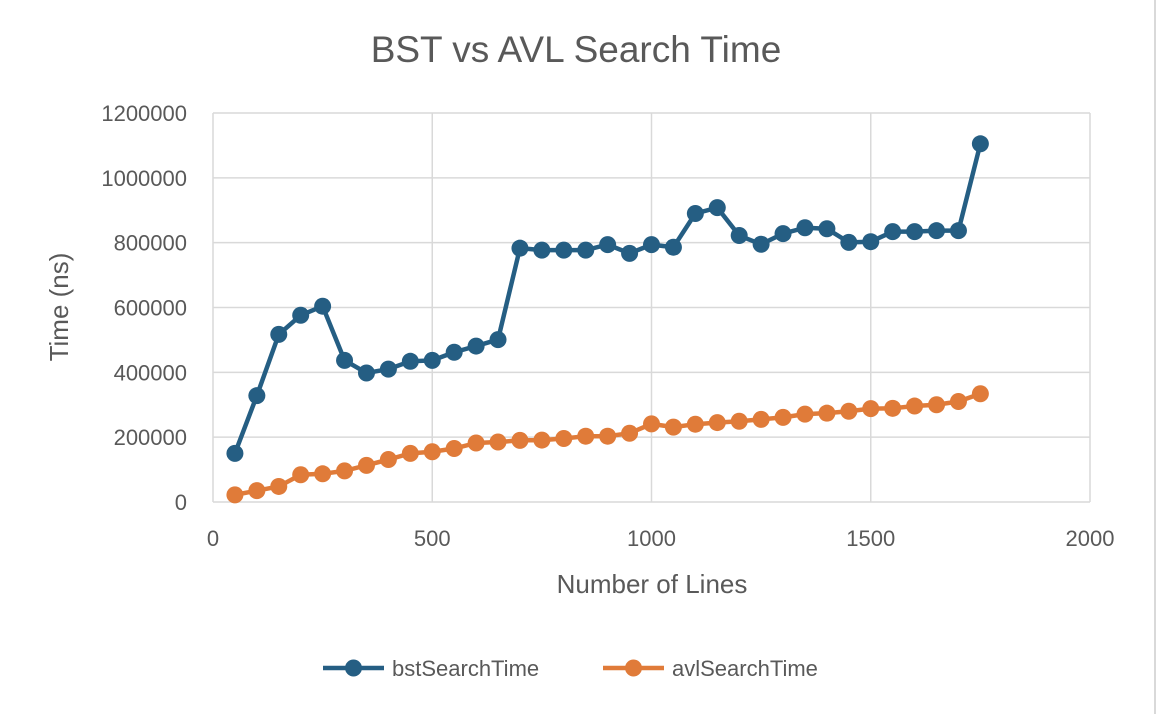 This screenshot has width=1156, height=714. What do you see at coordinates (432, 538) in the screenshot?
I see `x-tick-label: 500` at bounding box center [432, 538].